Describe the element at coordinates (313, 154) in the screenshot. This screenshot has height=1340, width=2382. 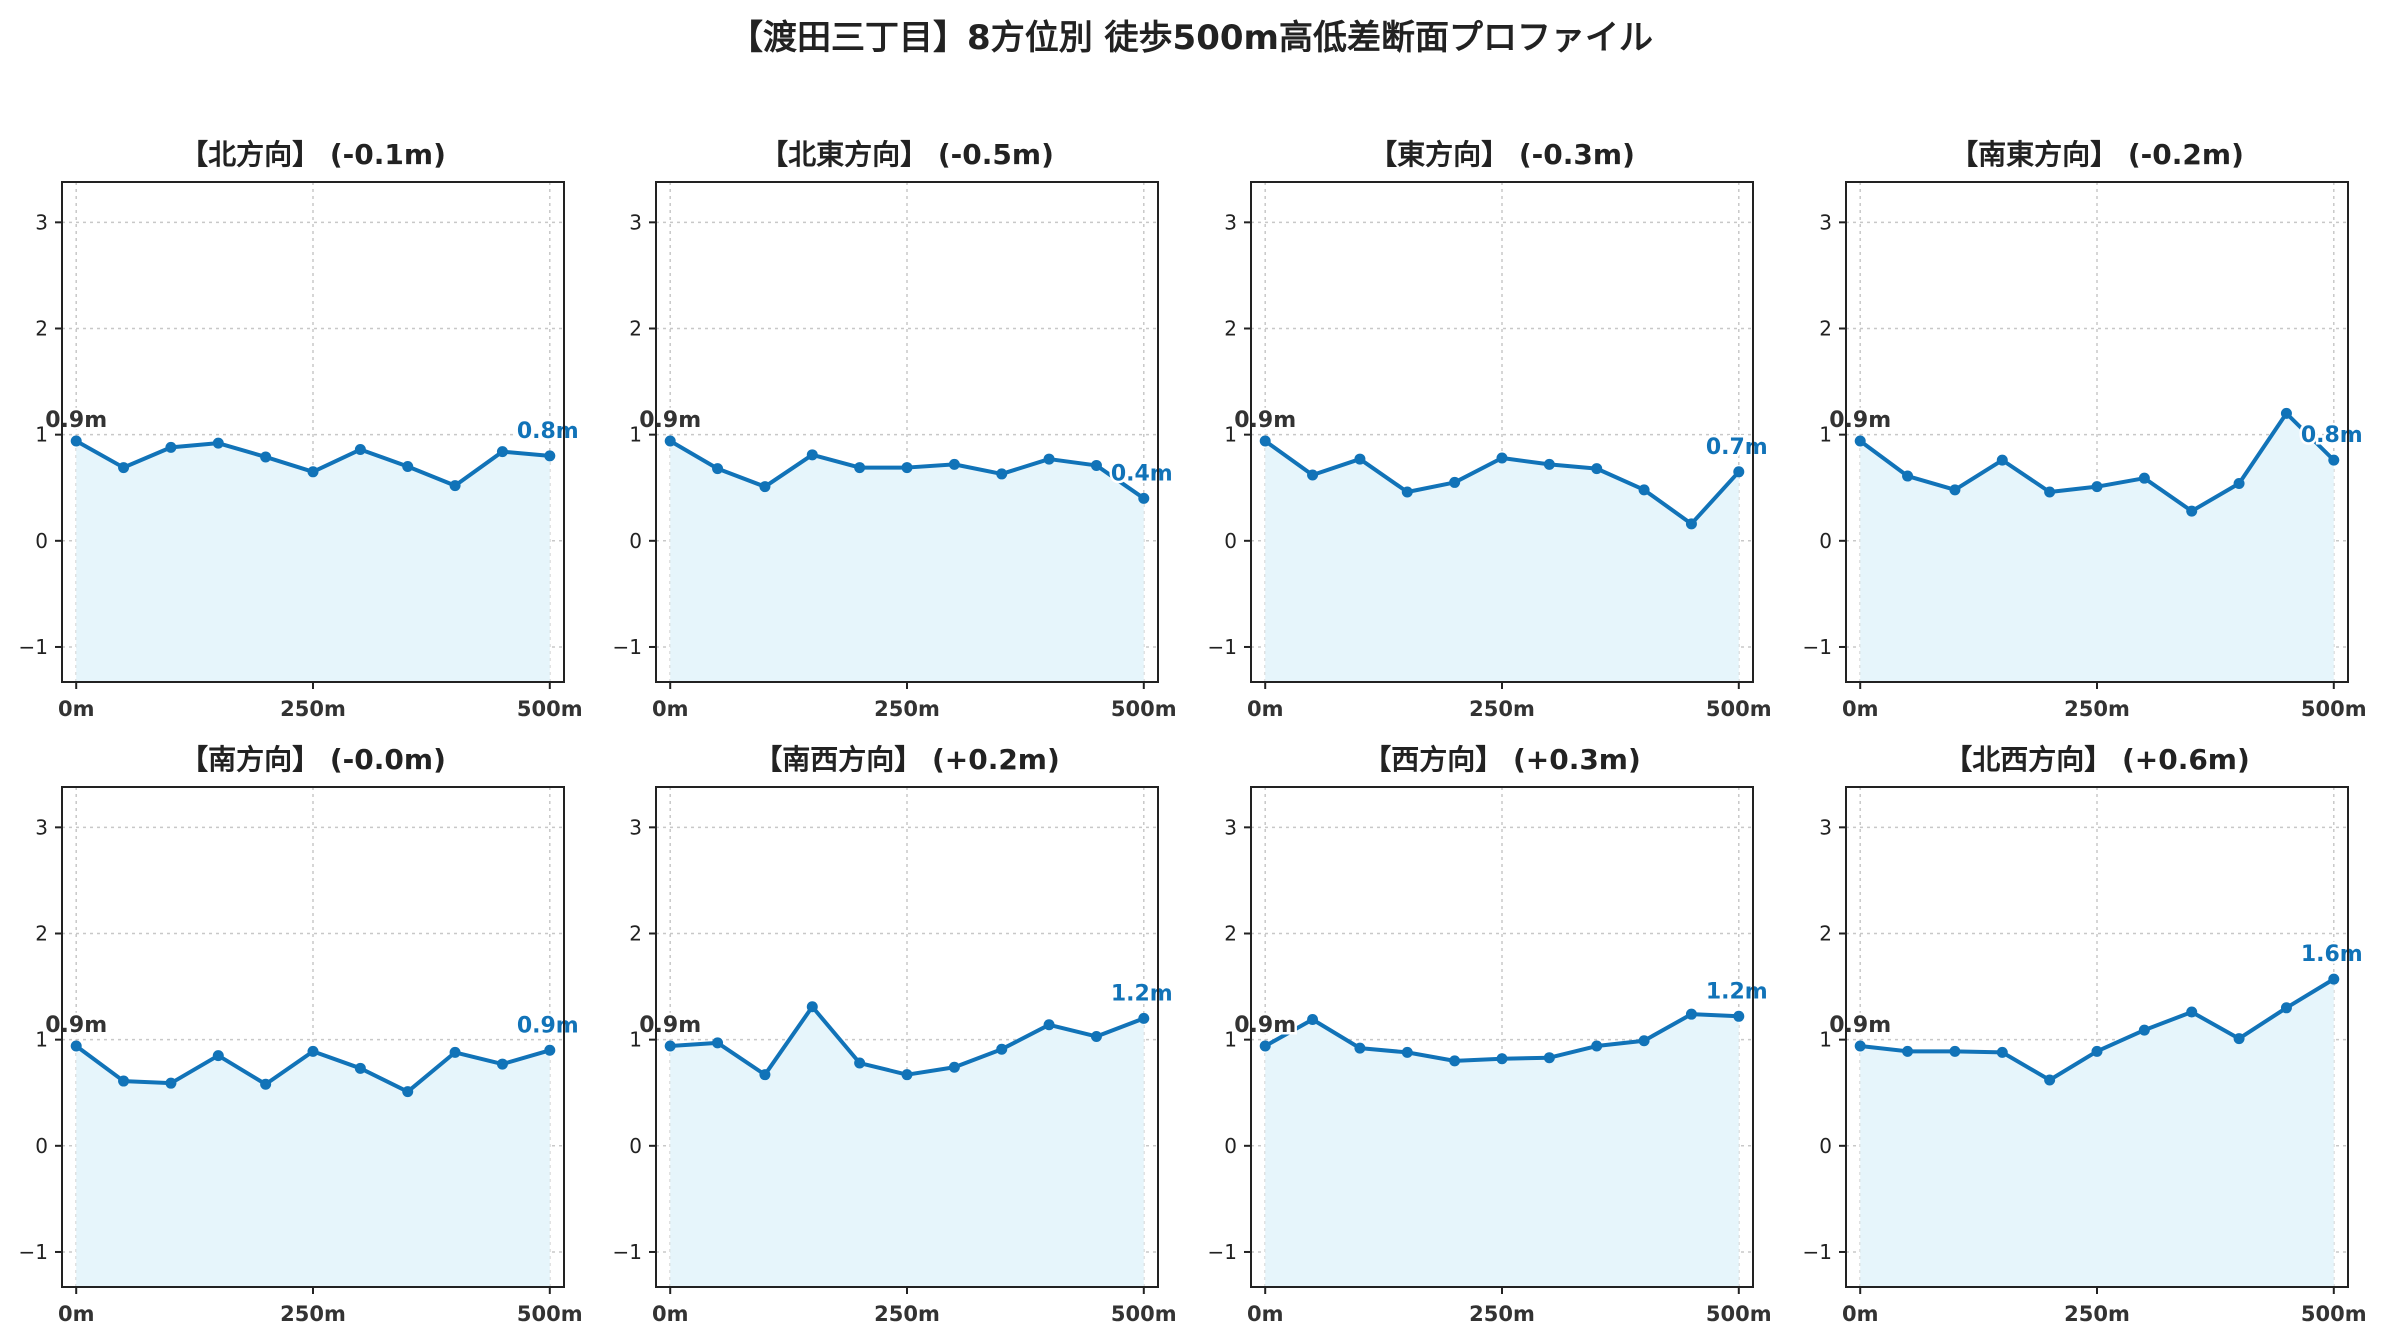
I see `subplot-title: 【北方向】 (-0.1m)` at that location.